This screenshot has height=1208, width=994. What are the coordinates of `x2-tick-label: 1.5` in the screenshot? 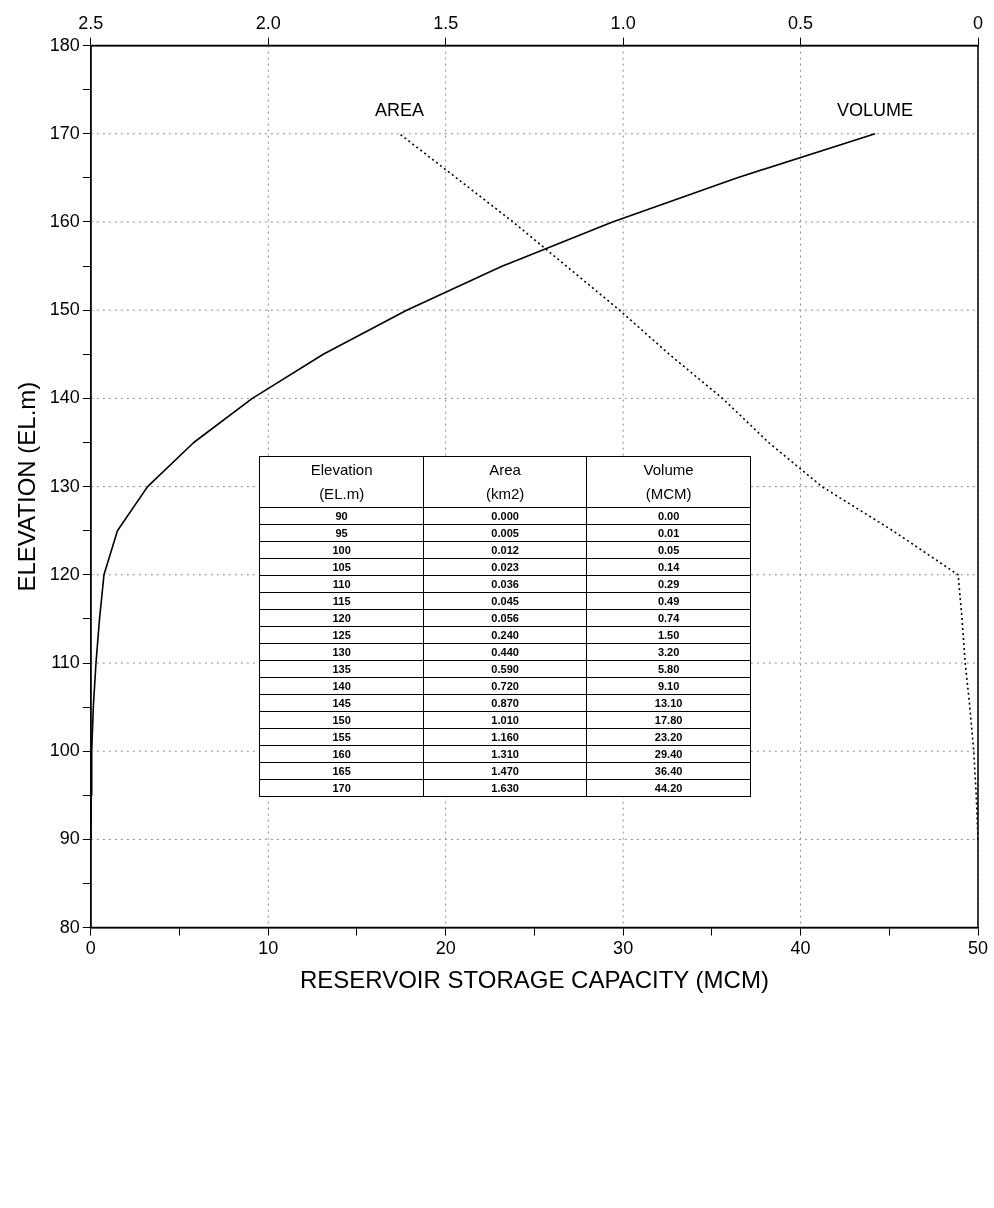 It's located at (446, 22).